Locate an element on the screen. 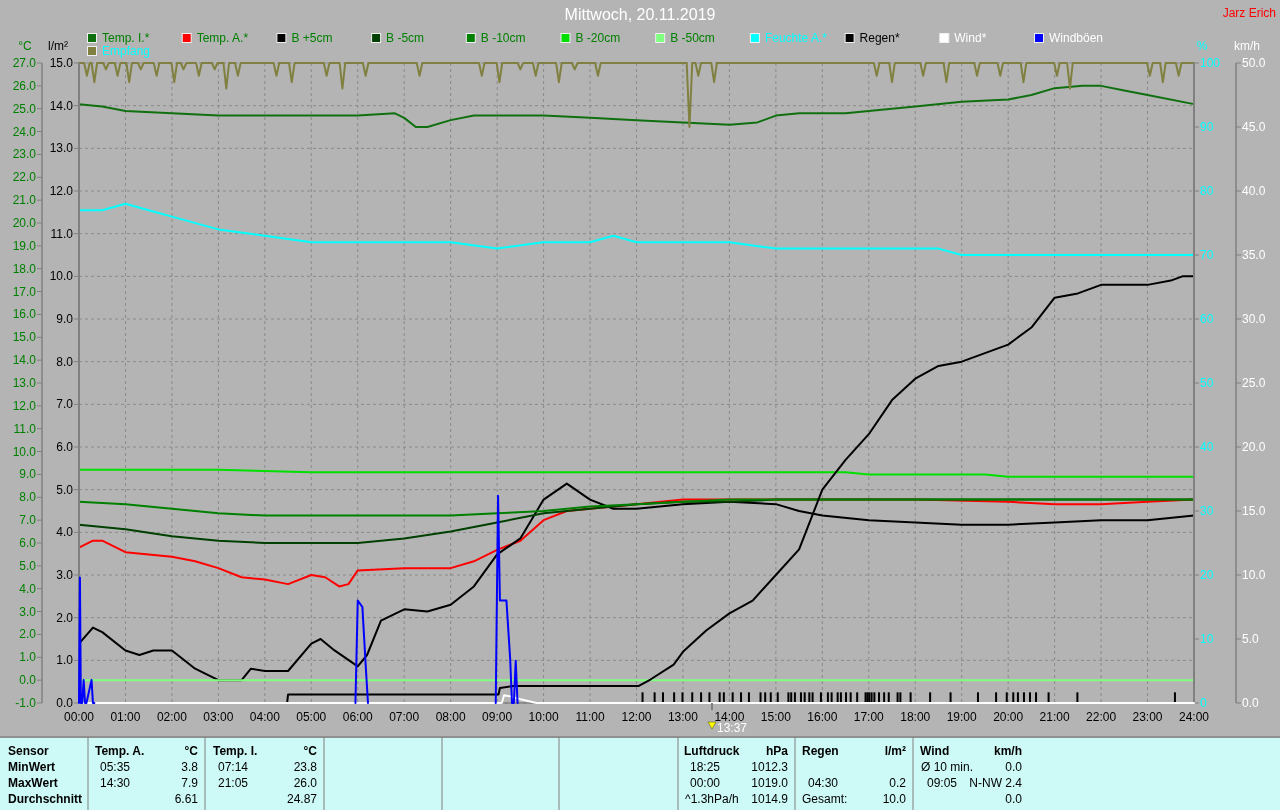  text: km/h is located at coordinates (1007, 751).